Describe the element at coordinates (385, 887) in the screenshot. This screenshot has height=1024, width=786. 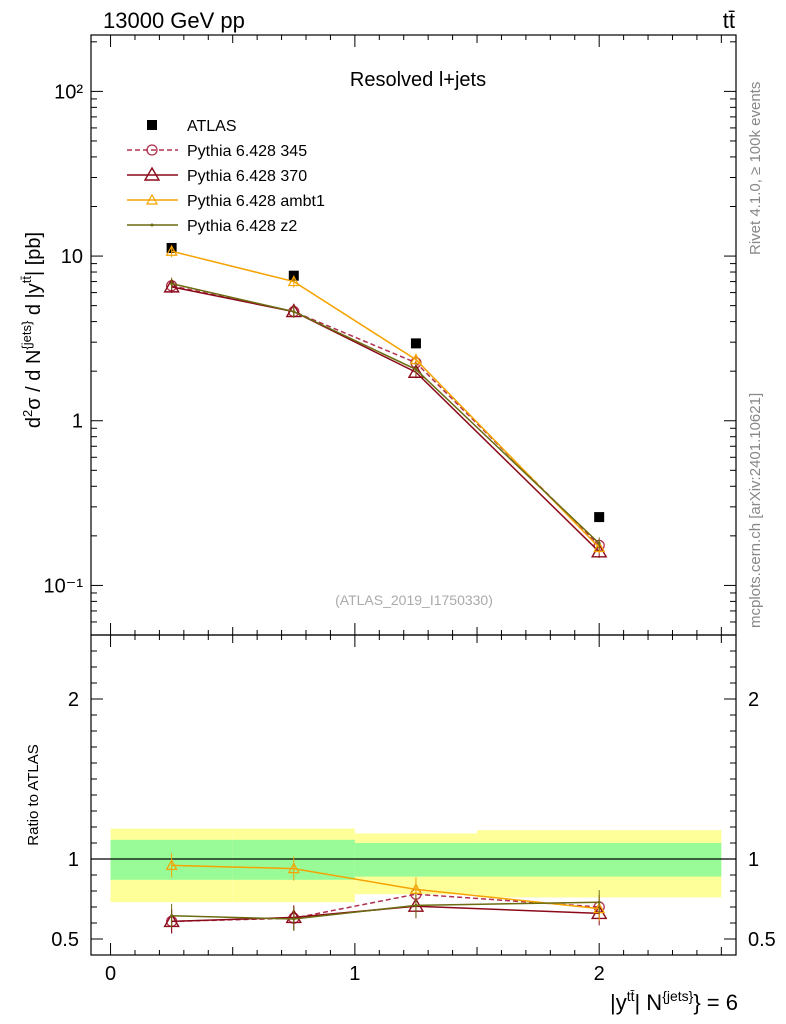
I see `ratio-line-ambt1` at that location.